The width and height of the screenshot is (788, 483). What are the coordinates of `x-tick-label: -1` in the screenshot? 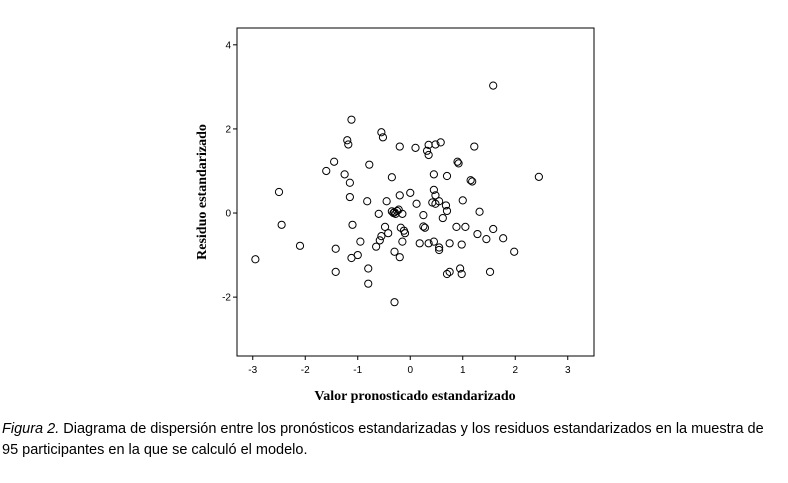 It's located at (357, 370).